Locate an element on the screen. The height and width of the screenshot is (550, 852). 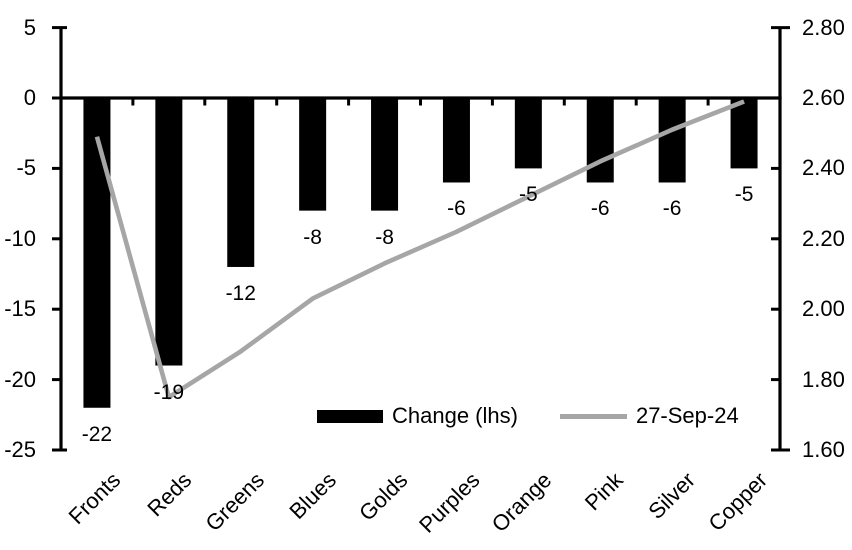
bar-greens is located at coordinates (241, 182).